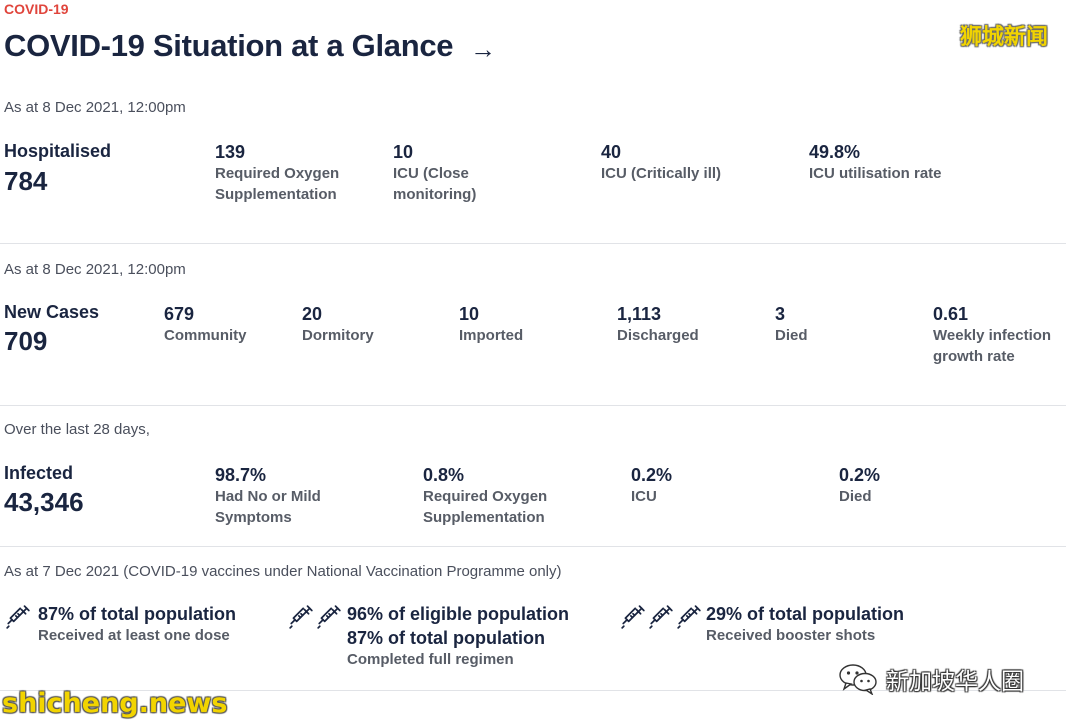 The image size is (1080, 726). What do you see at coordinates (951, 314) in the screenshot?
I see `stat-value: 0.61` at bounding box center [951, 314].